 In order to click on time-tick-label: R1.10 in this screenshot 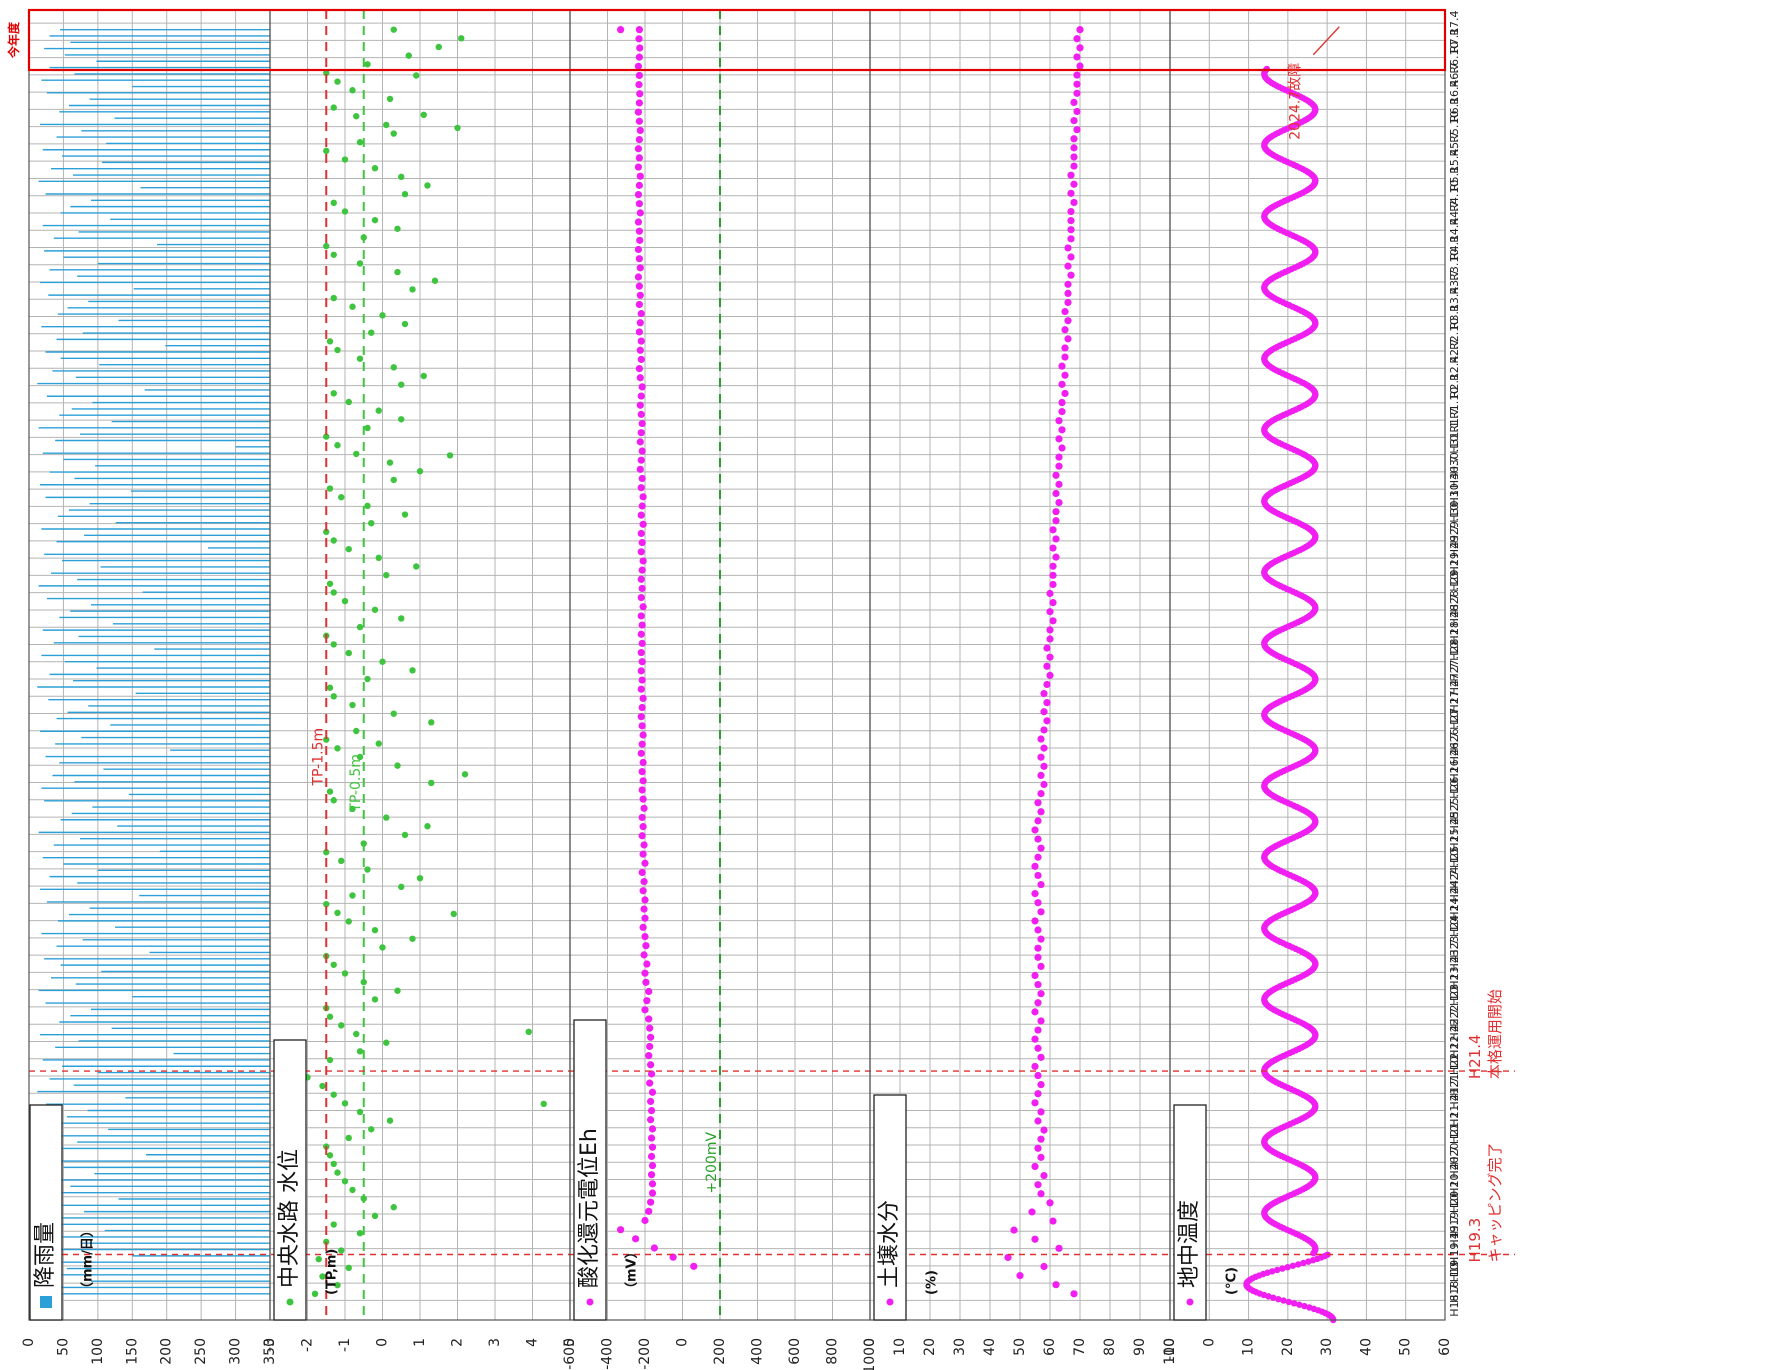, I will do `click(1454, 403)`.